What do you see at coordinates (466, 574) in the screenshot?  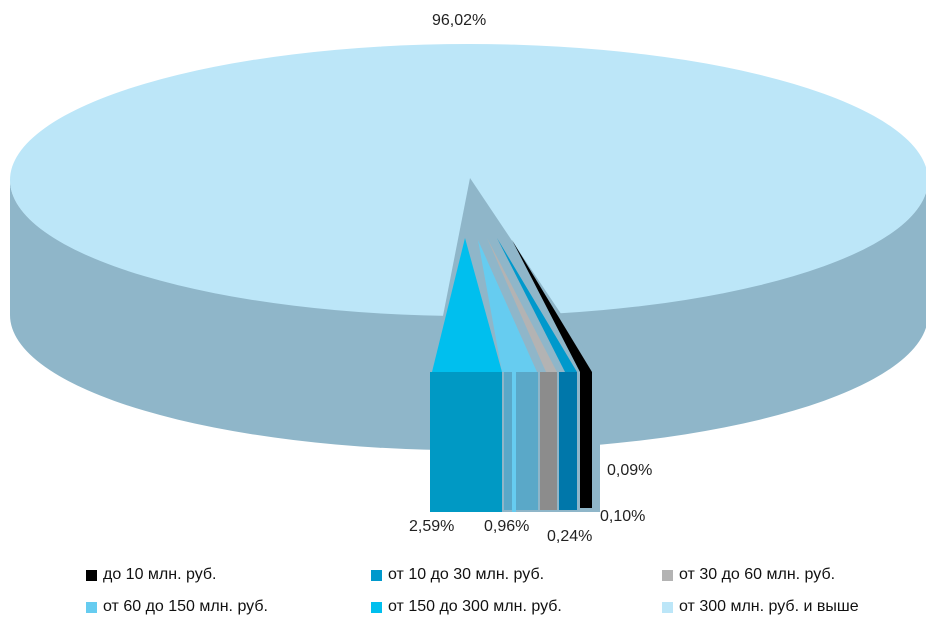 I see `legend-label: от 10 до 30 млн. руб.` at bounding box center [466, 574].